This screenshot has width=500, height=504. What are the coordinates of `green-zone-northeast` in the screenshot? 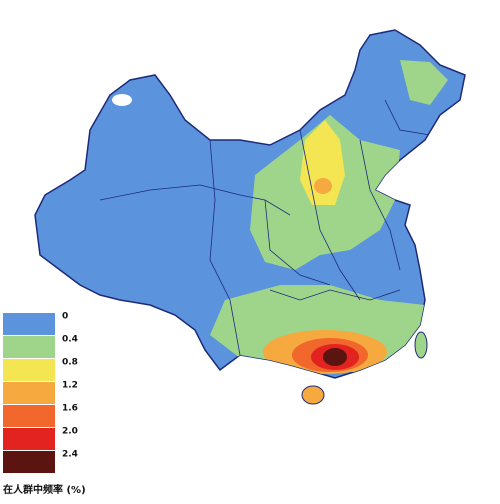 It's located at (424, 82).